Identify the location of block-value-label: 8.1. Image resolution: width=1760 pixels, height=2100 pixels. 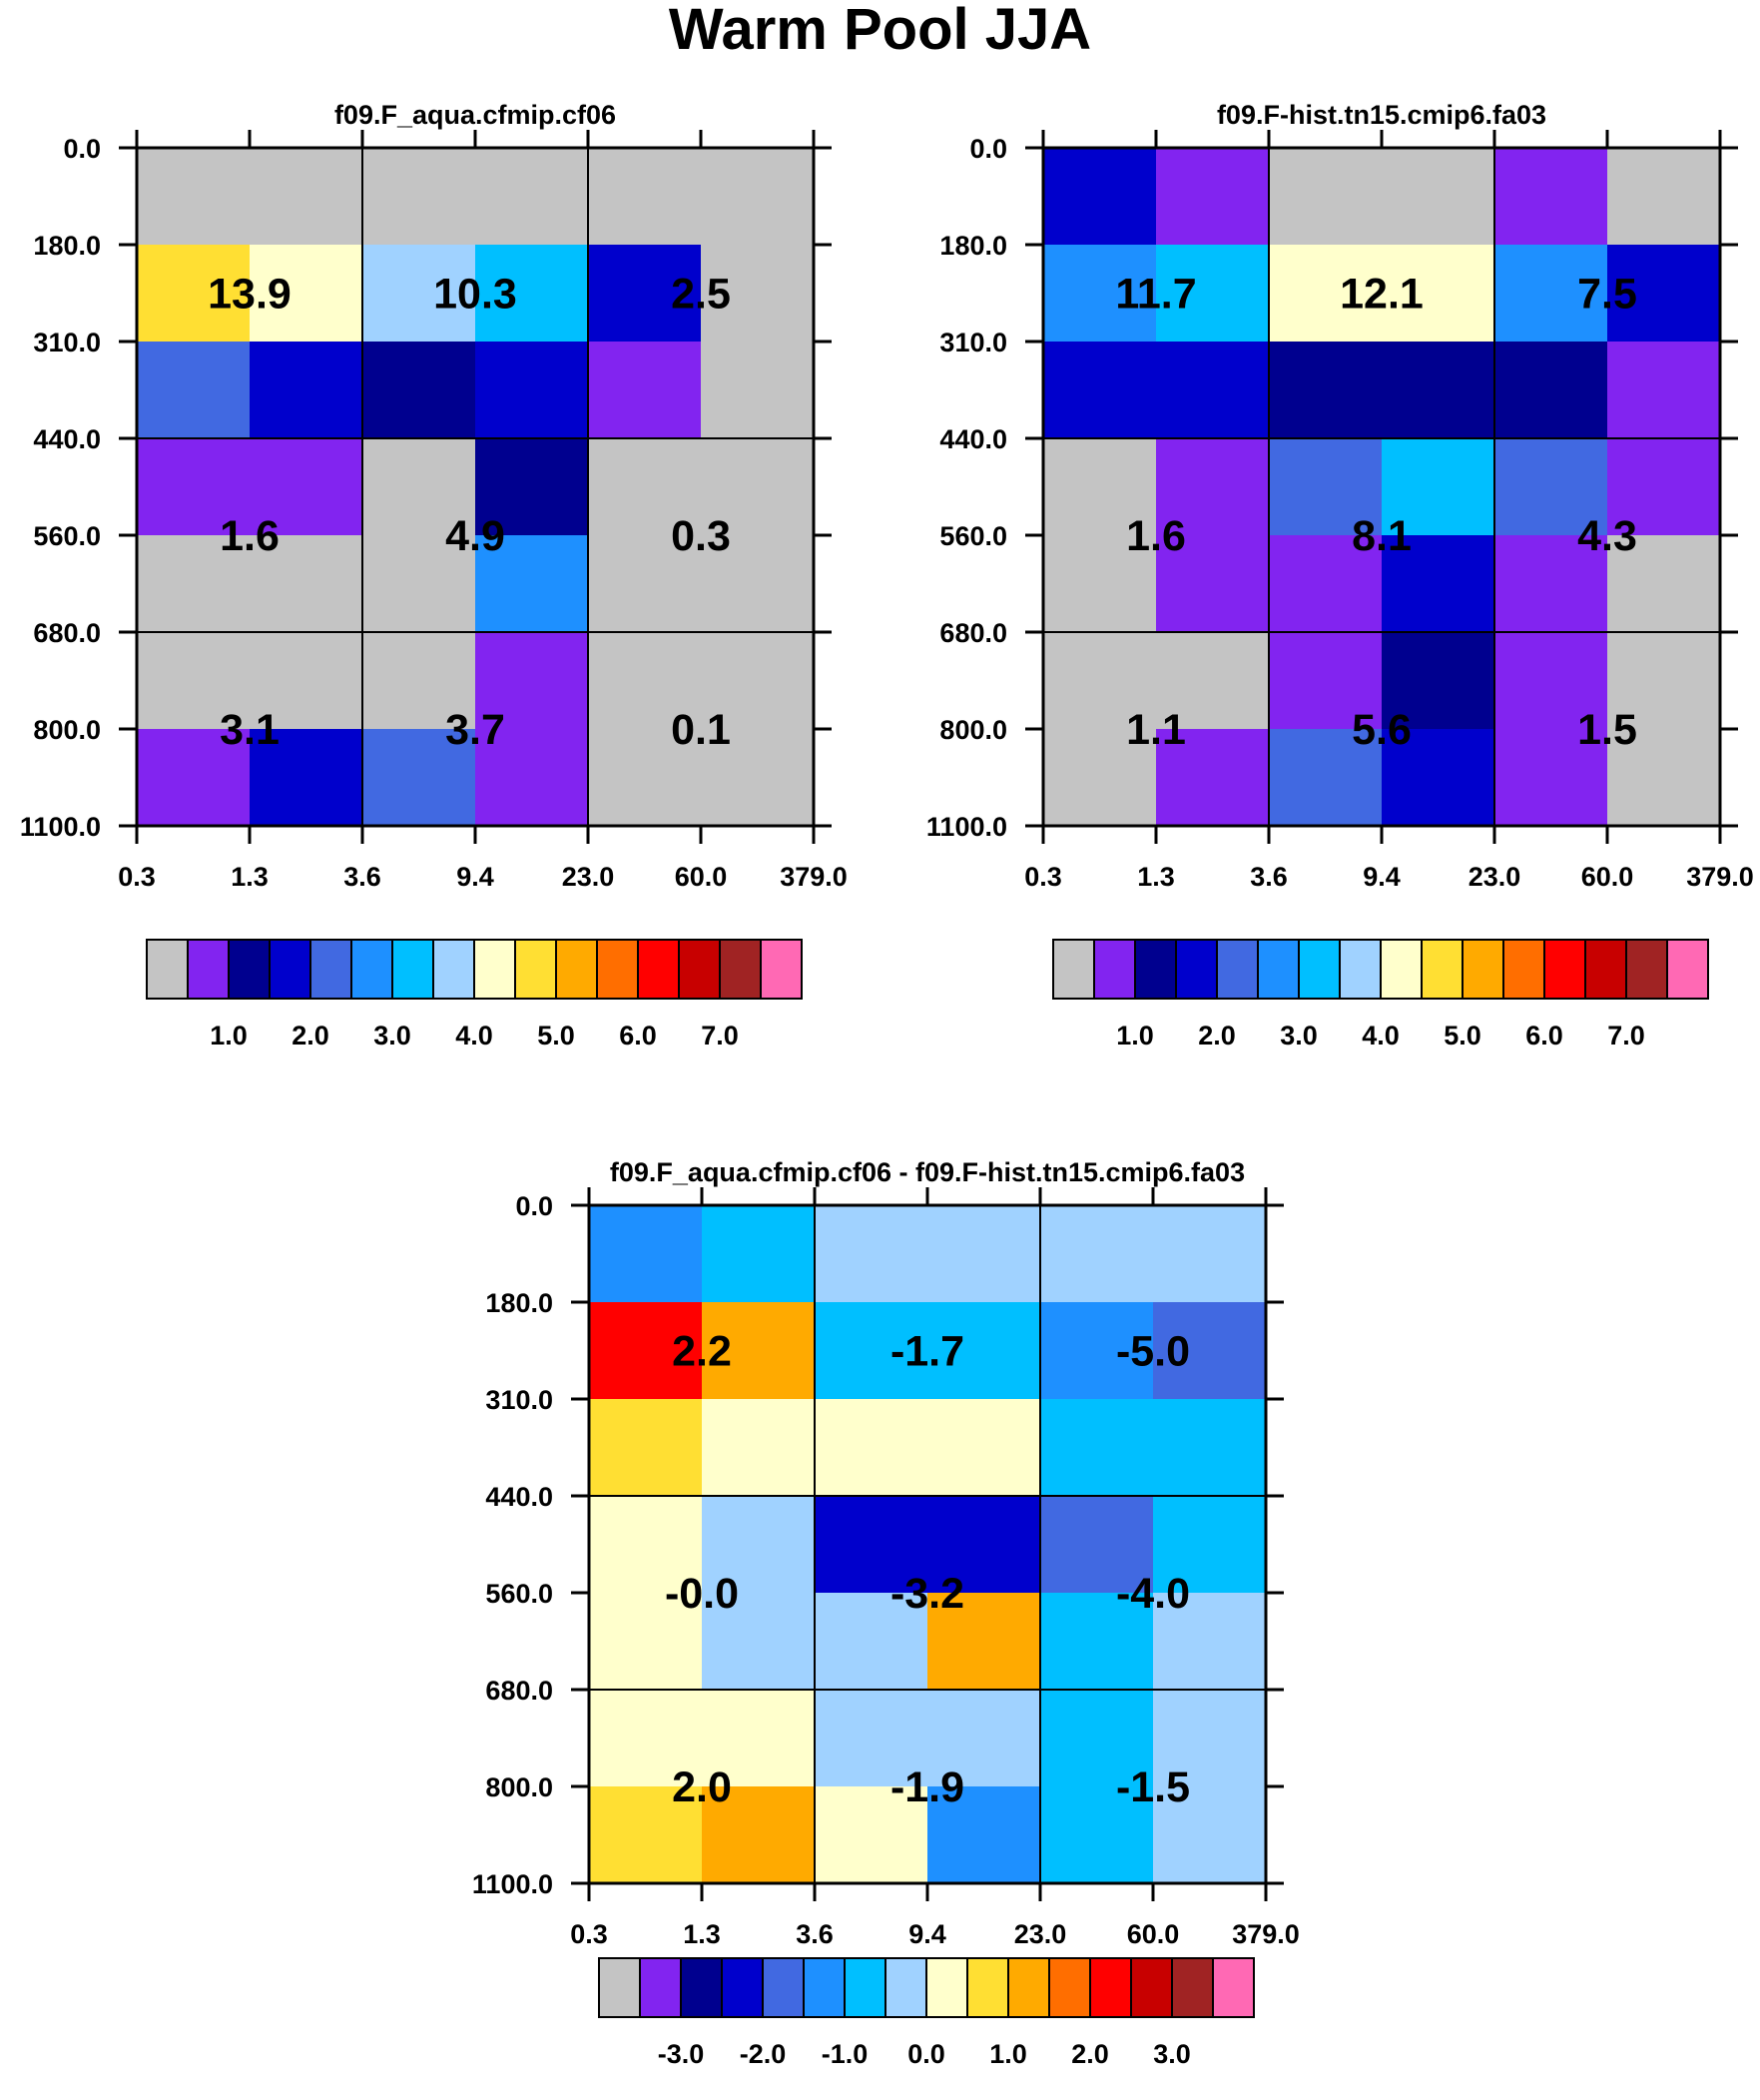
(1382, 536).